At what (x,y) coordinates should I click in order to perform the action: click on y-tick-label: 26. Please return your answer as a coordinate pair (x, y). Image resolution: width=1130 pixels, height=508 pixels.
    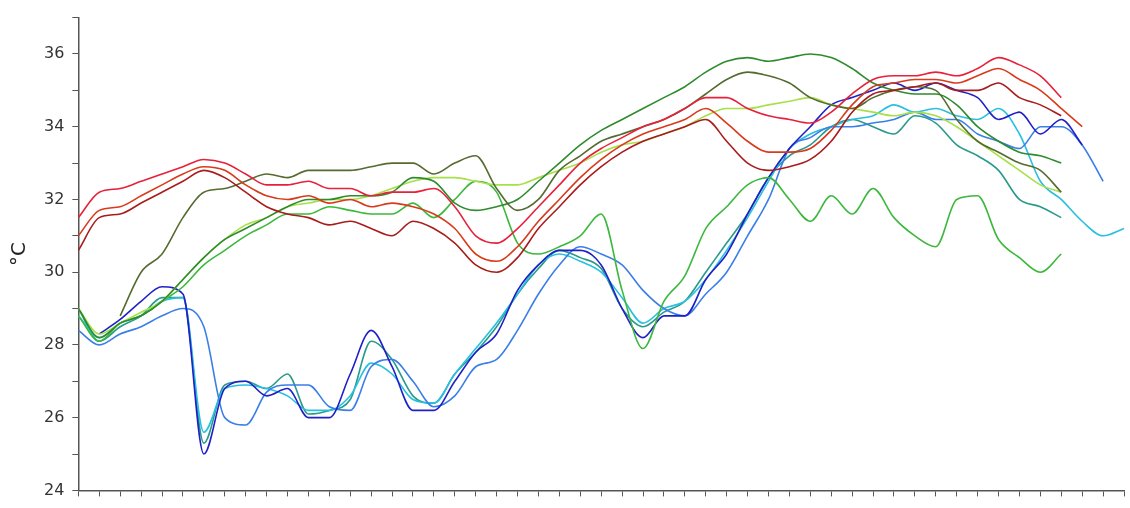
    Looking at the image, I should click on (54, 416).